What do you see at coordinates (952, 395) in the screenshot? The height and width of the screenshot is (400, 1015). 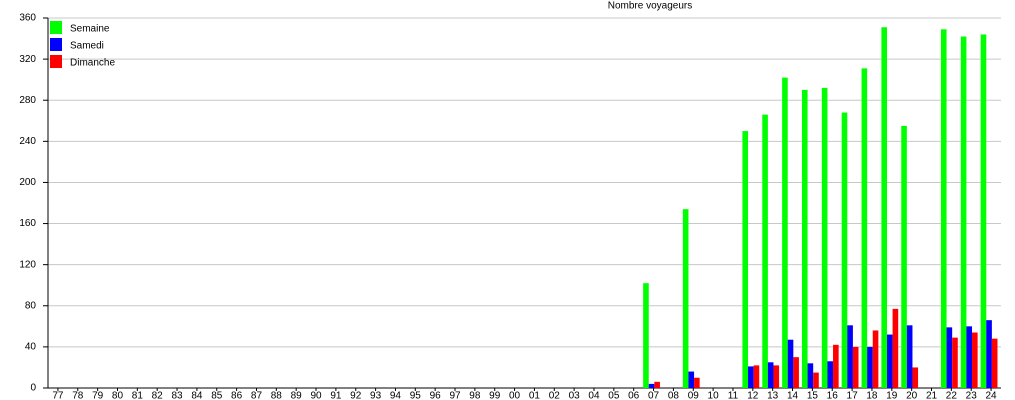 I see `x-tick-label: 22` at bounding box center [952, 395].